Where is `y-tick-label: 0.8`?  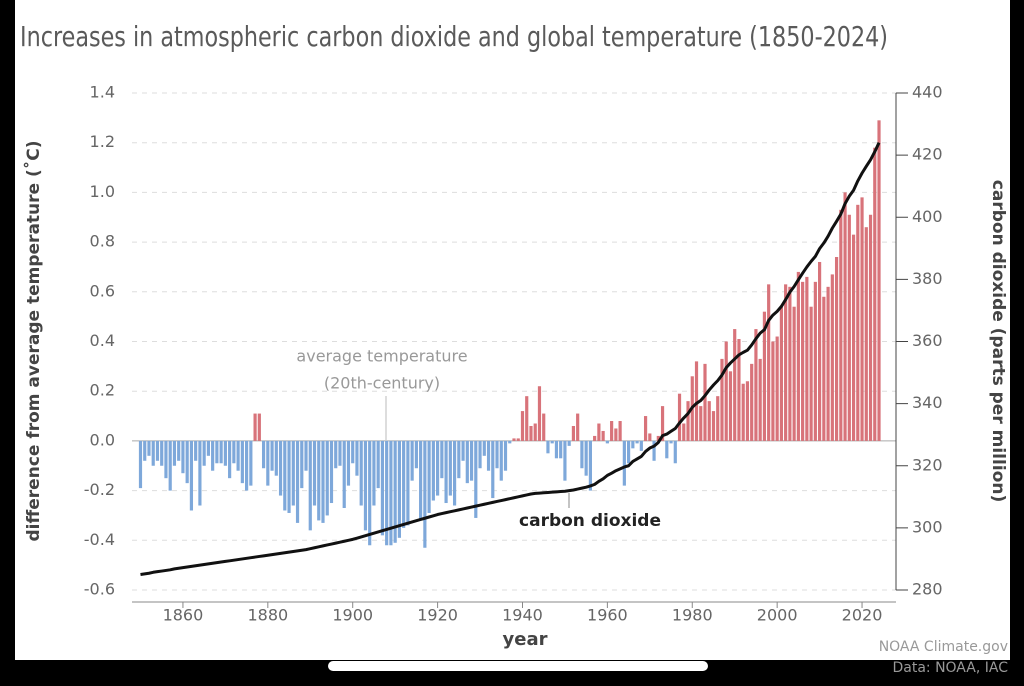 y-tick-label: 0.8 is located at coordinates (102, 241).